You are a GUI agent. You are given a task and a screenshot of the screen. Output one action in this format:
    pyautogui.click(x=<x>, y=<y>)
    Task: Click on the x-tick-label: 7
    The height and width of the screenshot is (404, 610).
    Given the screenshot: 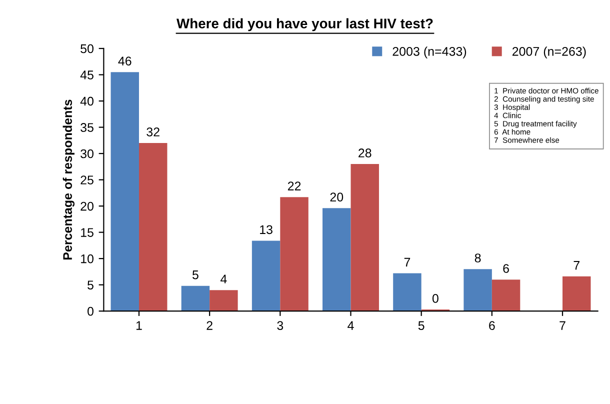 What is the action you would take?
    pyautogui.click(x=563, y=325)
    